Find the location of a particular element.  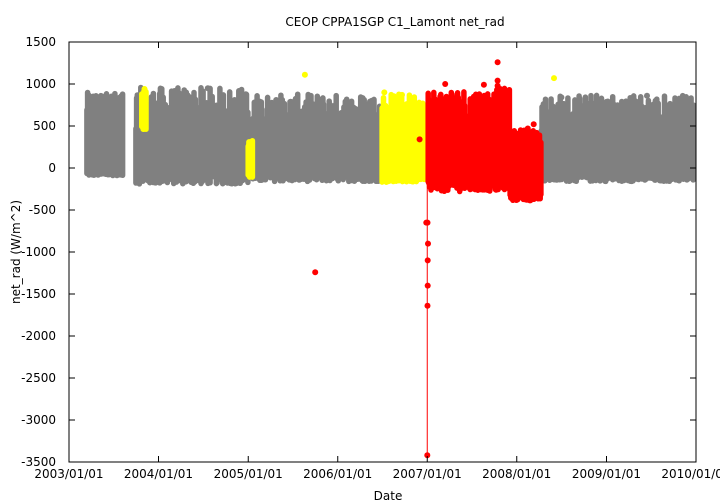

x-tick-label: 2007/01/01 is located at coordinates (427, 474).